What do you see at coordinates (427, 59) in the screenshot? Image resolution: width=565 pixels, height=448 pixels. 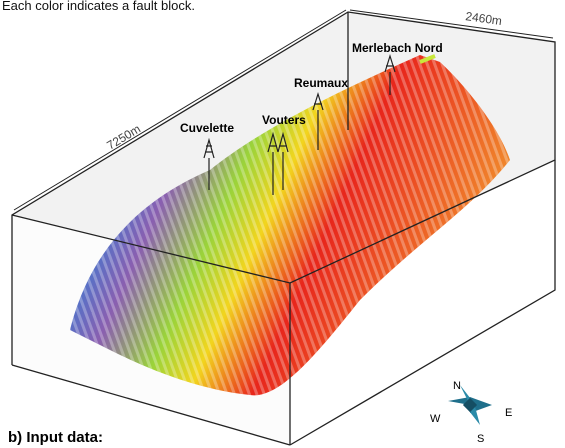 I see `fault-stroke` at bounding box center [427, 59].